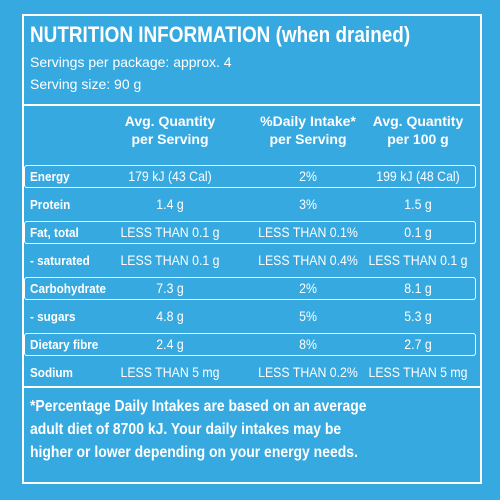 The height and width of the screenshot is (500, 500). Describe the element at coordinates (53, 316) in the screenshot. I see `row-label: - sugars` at that location.